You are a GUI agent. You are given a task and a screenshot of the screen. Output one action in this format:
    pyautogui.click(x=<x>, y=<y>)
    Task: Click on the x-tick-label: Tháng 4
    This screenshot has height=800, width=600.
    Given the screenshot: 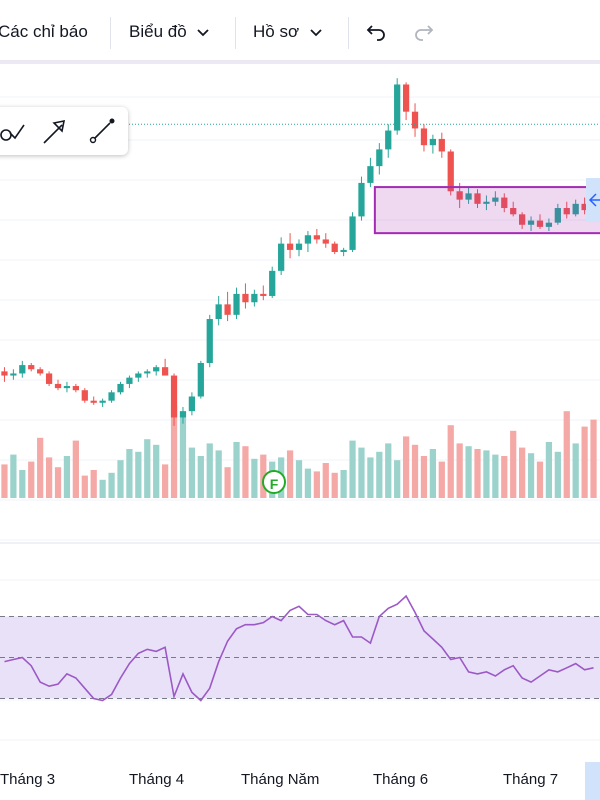 What is the action you would take?
    pyautogui.click(x=157, y=779)
    